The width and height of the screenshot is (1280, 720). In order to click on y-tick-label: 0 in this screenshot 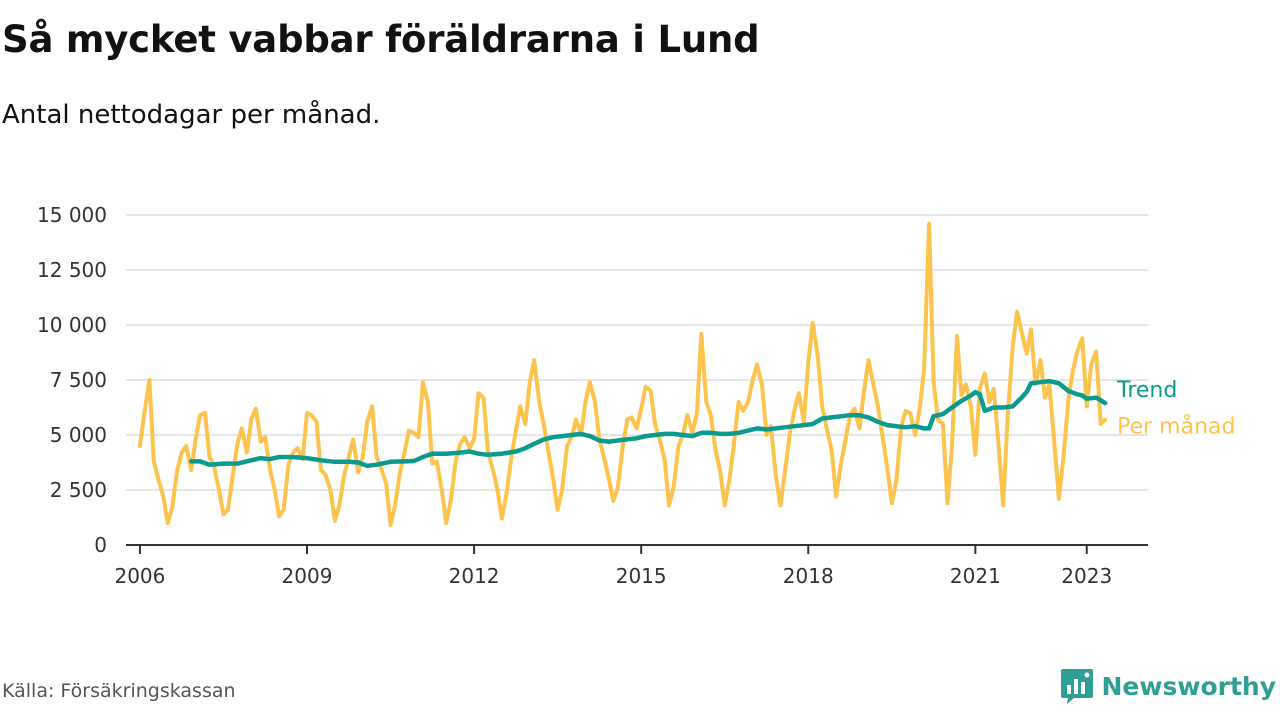, I will do `click(100, 545)`.